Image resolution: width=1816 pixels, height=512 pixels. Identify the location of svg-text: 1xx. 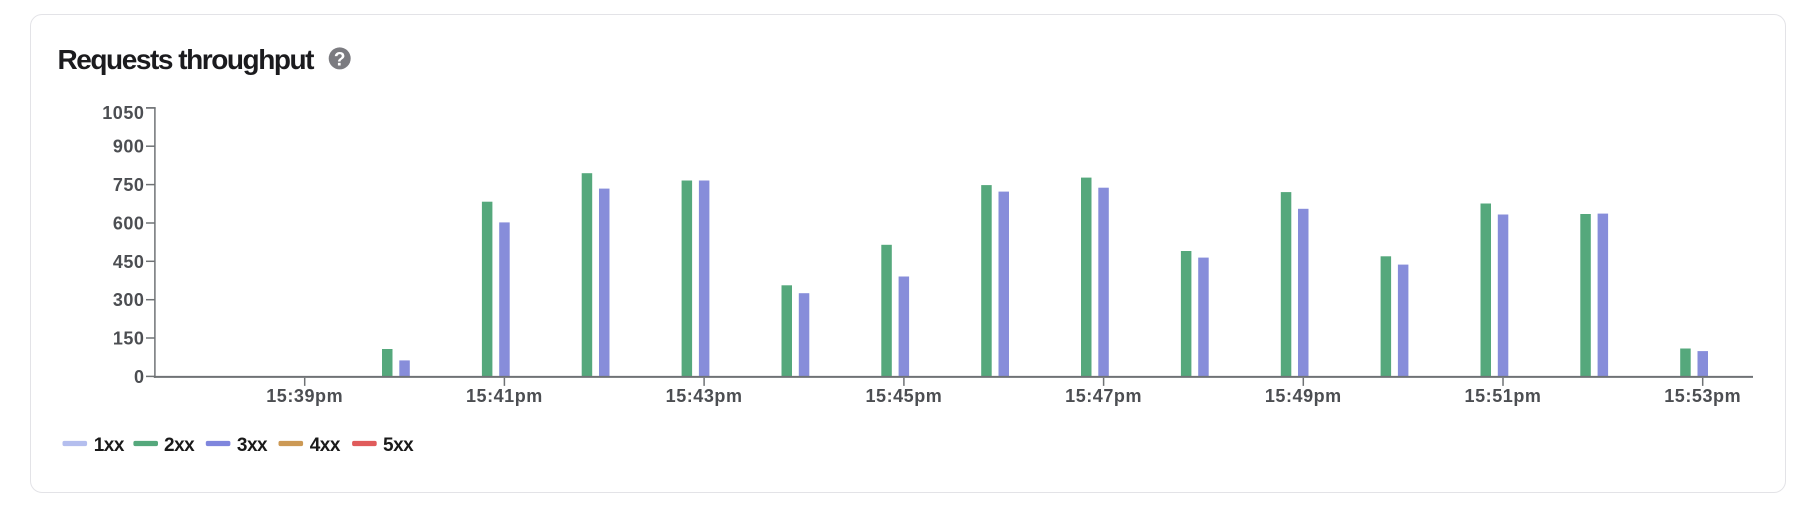
(109, 445).